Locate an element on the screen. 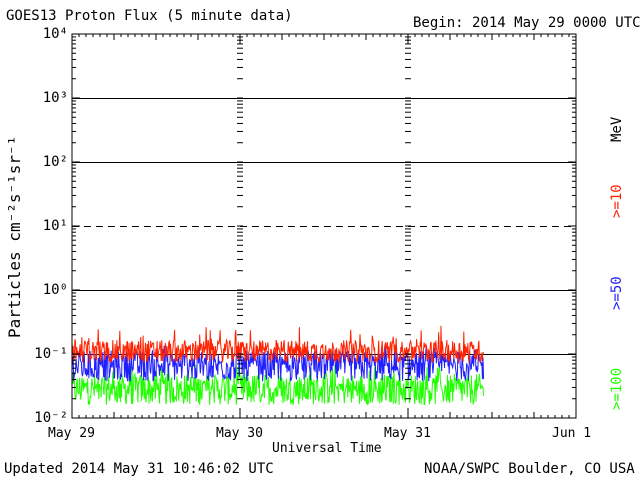  y-axis-label: Particles cm⁻²s⁻¹sr⁻¹ is located at coordinates (14, 236).